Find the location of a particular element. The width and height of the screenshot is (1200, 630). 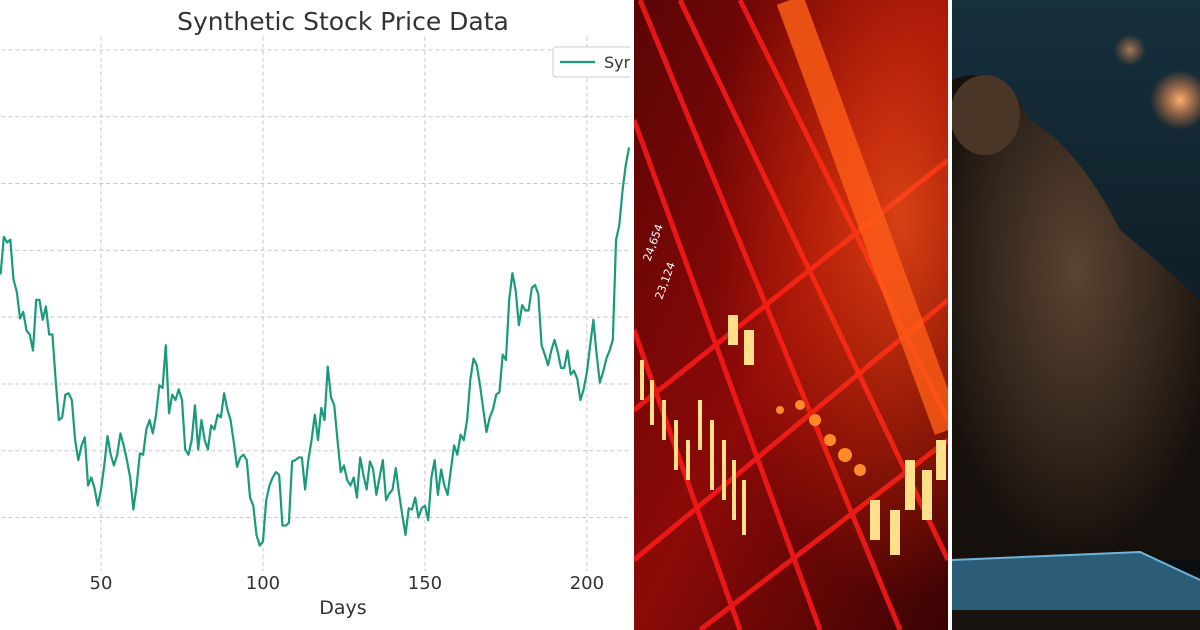

x-tick-label: 150 is located at coordinates (425, 583).